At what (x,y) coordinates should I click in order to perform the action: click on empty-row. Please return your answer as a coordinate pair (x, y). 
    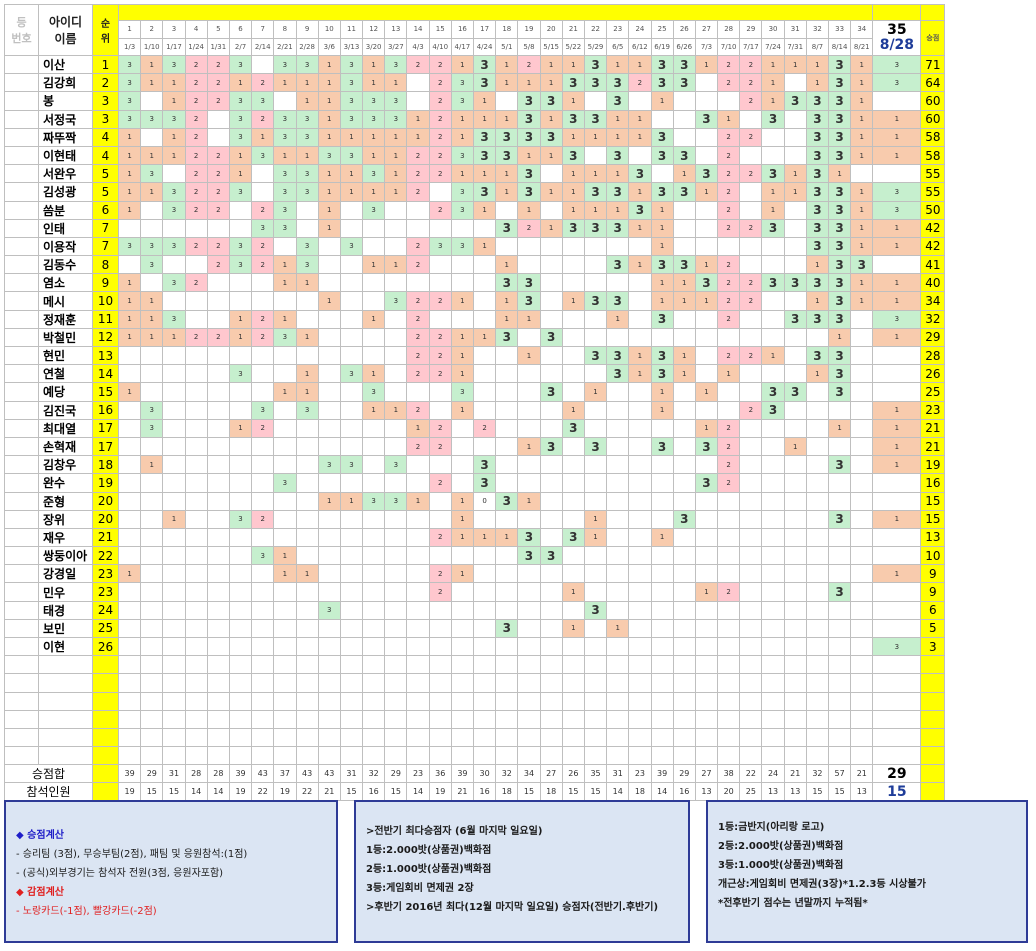
    Looking at the image, I should click on (475, 665).